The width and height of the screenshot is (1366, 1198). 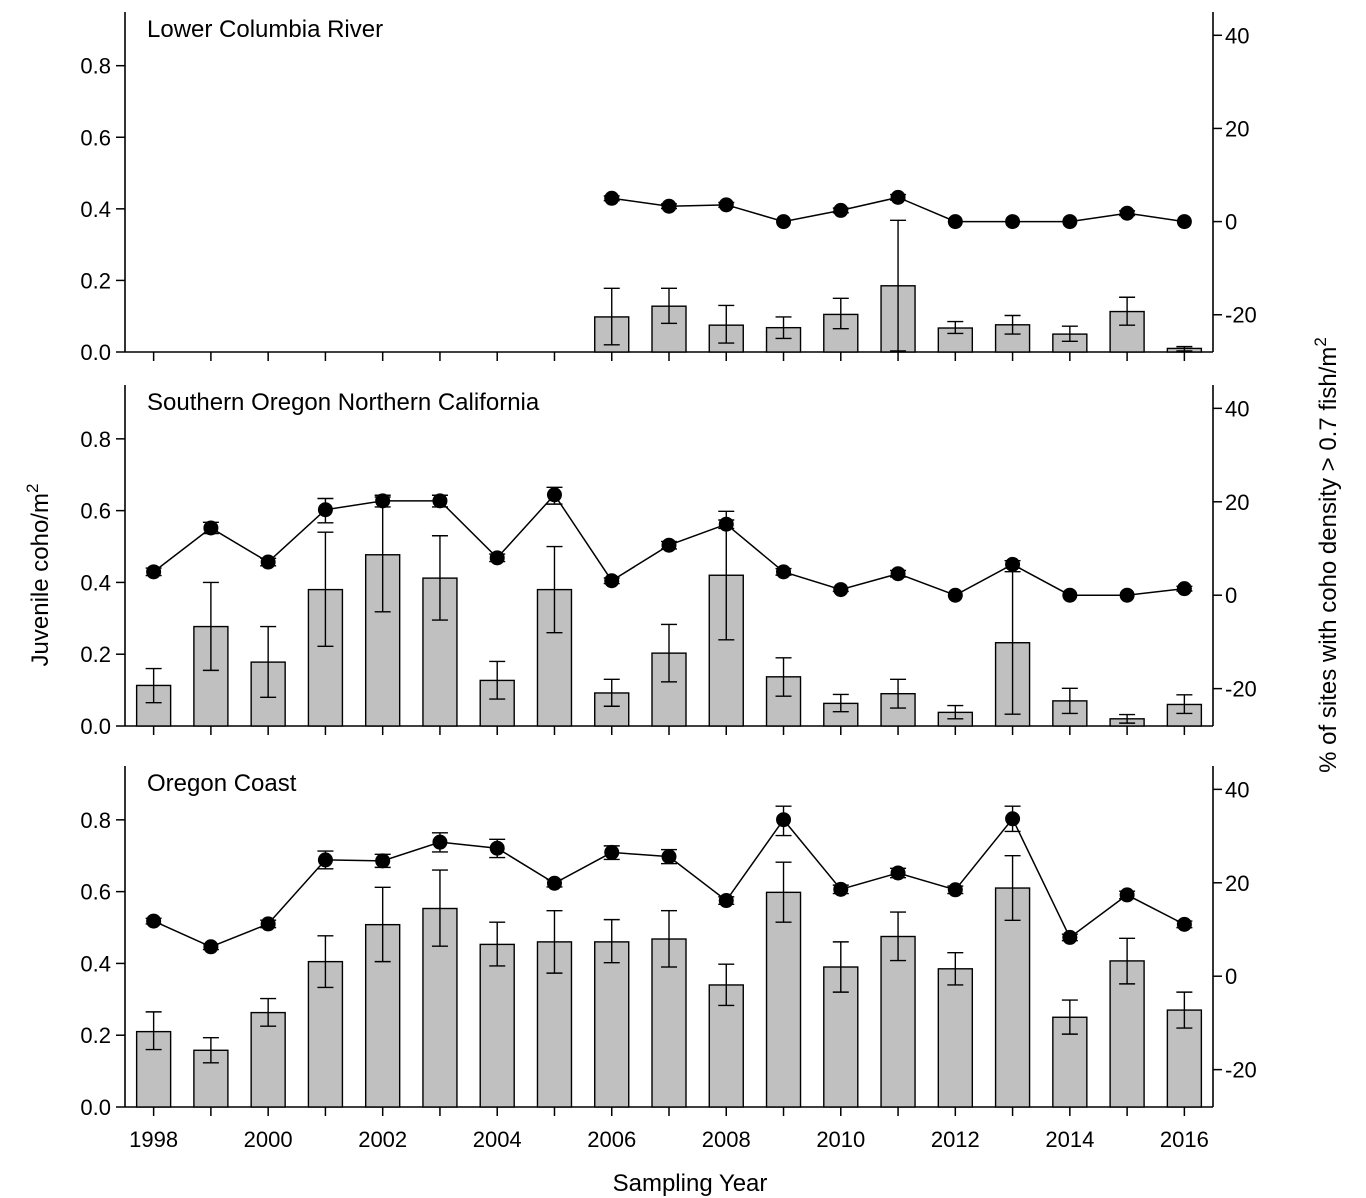 I want to click on x-tick-label: 1998, so click(x=153, y=1139).